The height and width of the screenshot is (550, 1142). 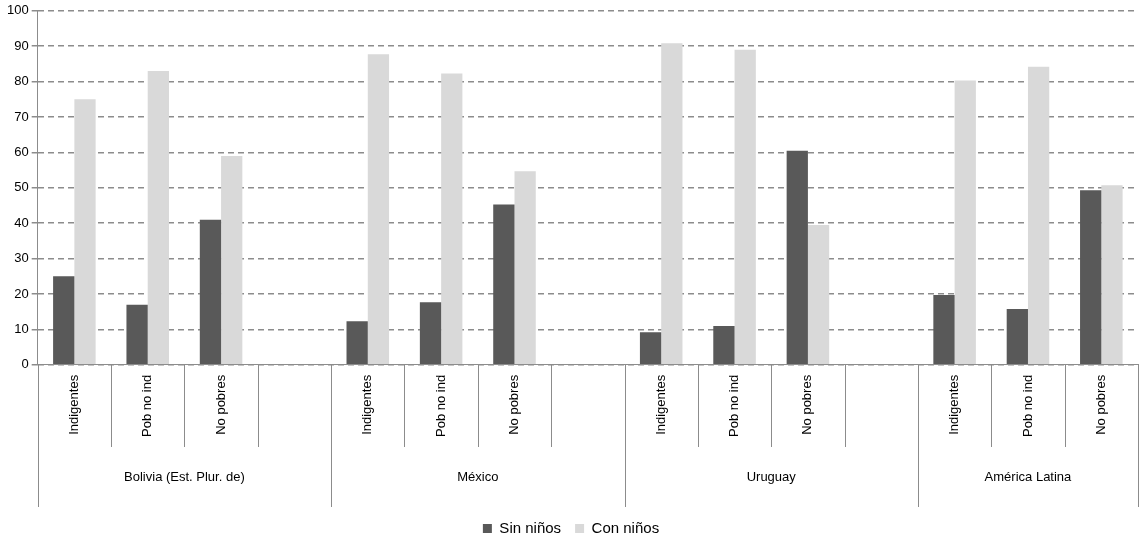 What do you see at coordinates (530, 527) in the screenshot?
I see `legend-label: Sin niños` at bounding box center [530, 527].